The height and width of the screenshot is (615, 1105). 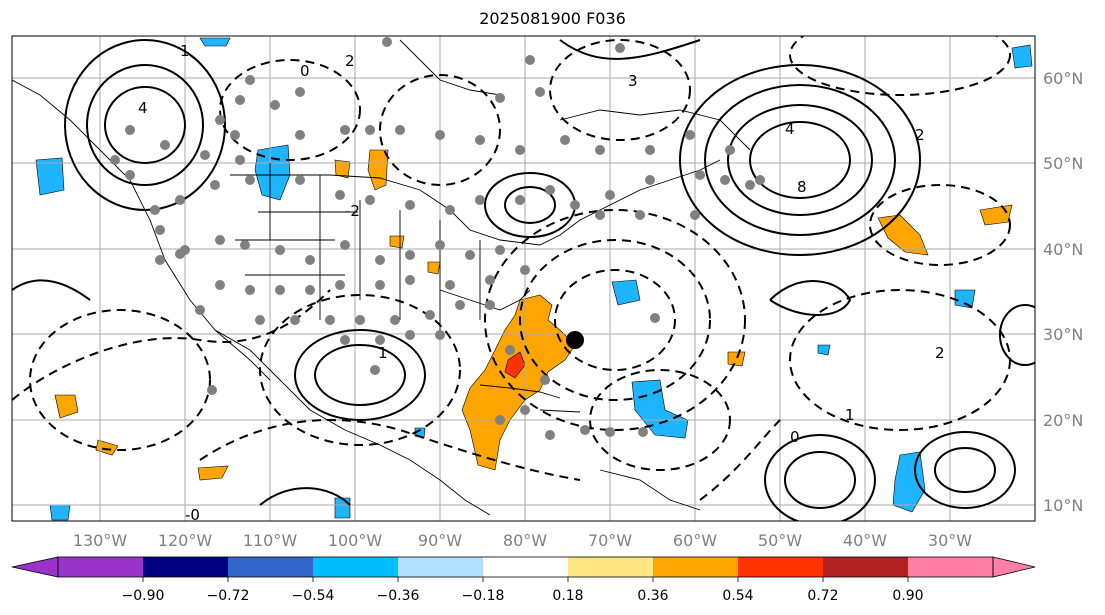 I want to click on contour-label: -2, so click(x=352, y=211).